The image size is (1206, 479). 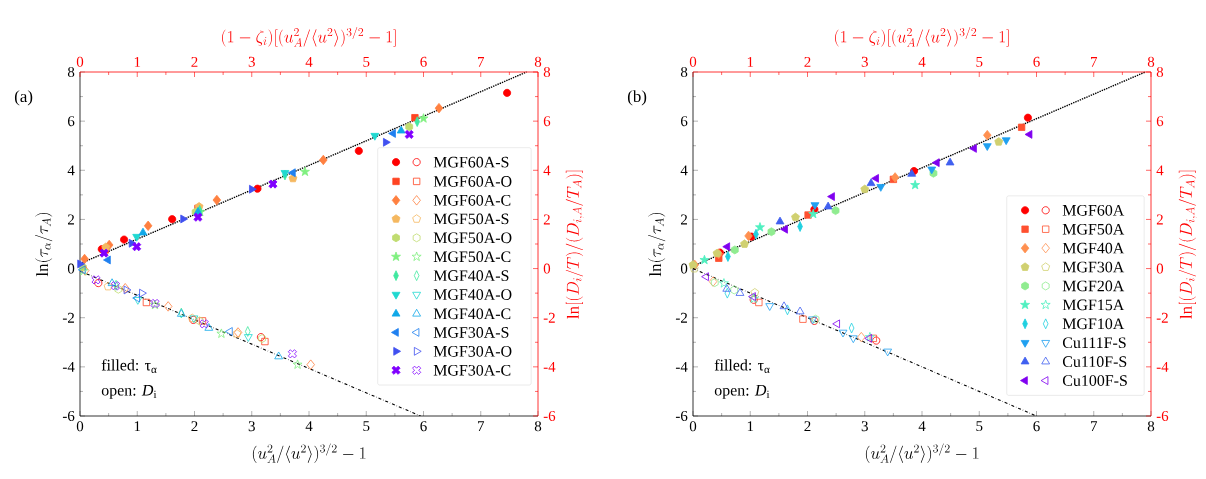 I want to click on text: (b), so click(x=637, y=98).